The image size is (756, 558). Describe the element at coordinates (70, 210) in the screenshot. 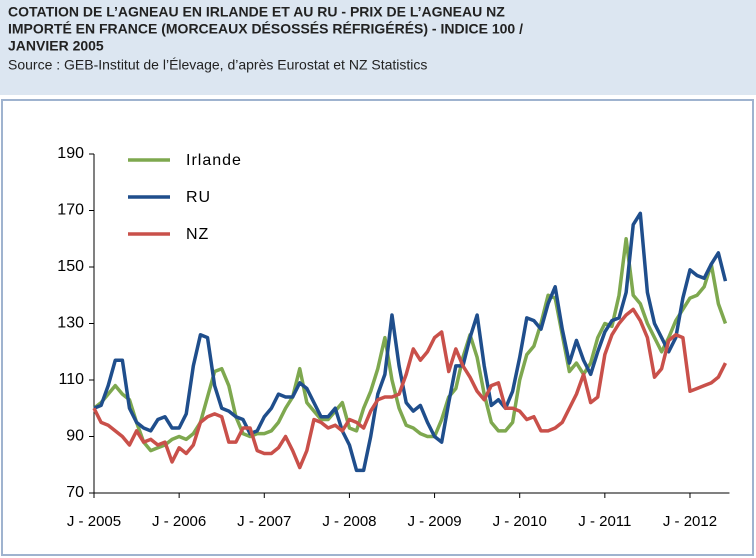

I see `y-tick-label: 170` at that location.